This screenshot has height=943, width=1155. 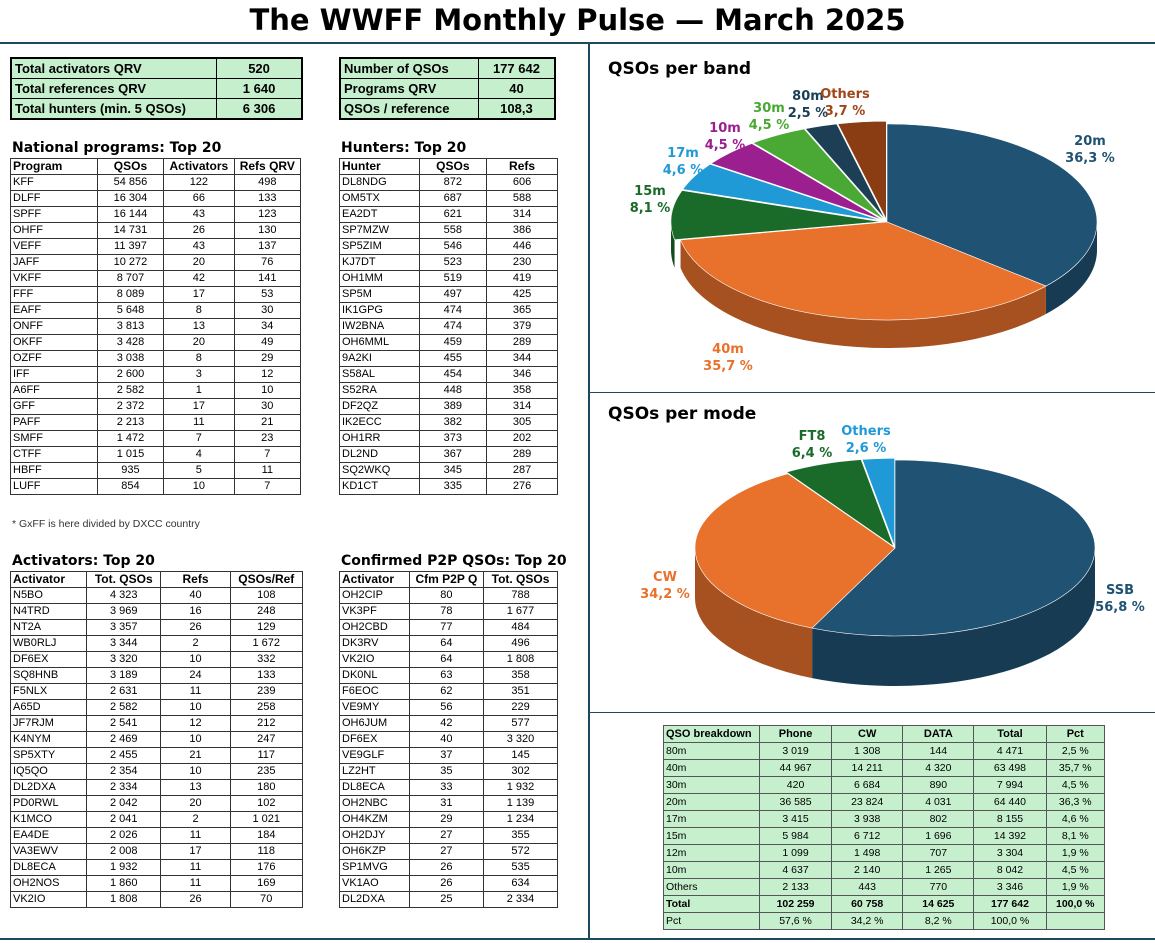 I want to click on table-cell: VK1AO, so click(x=374, y=883).